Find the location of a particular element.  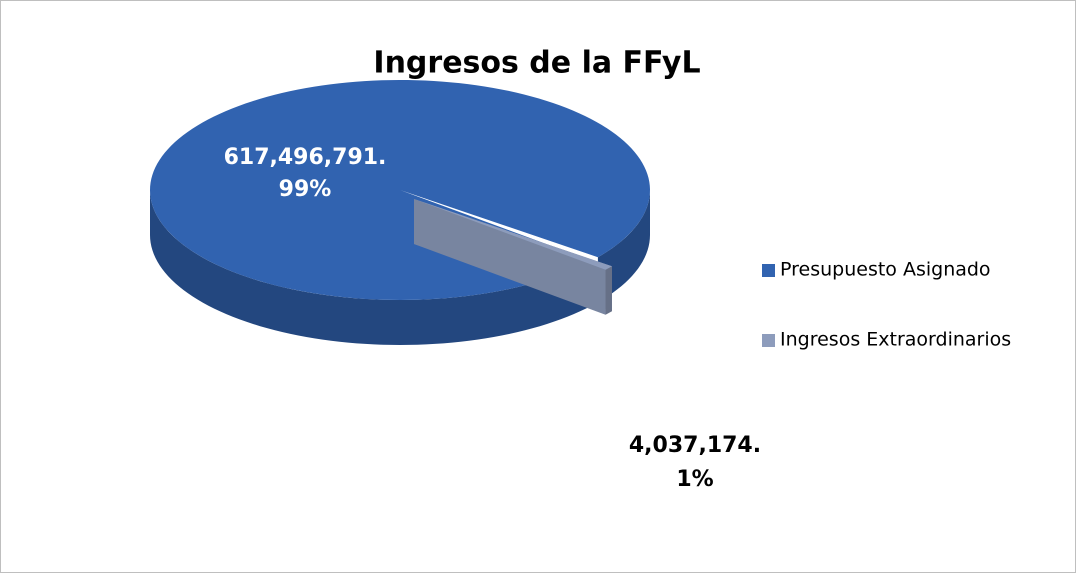

data-label-percent: 99% is located at coordinates (305, 189).